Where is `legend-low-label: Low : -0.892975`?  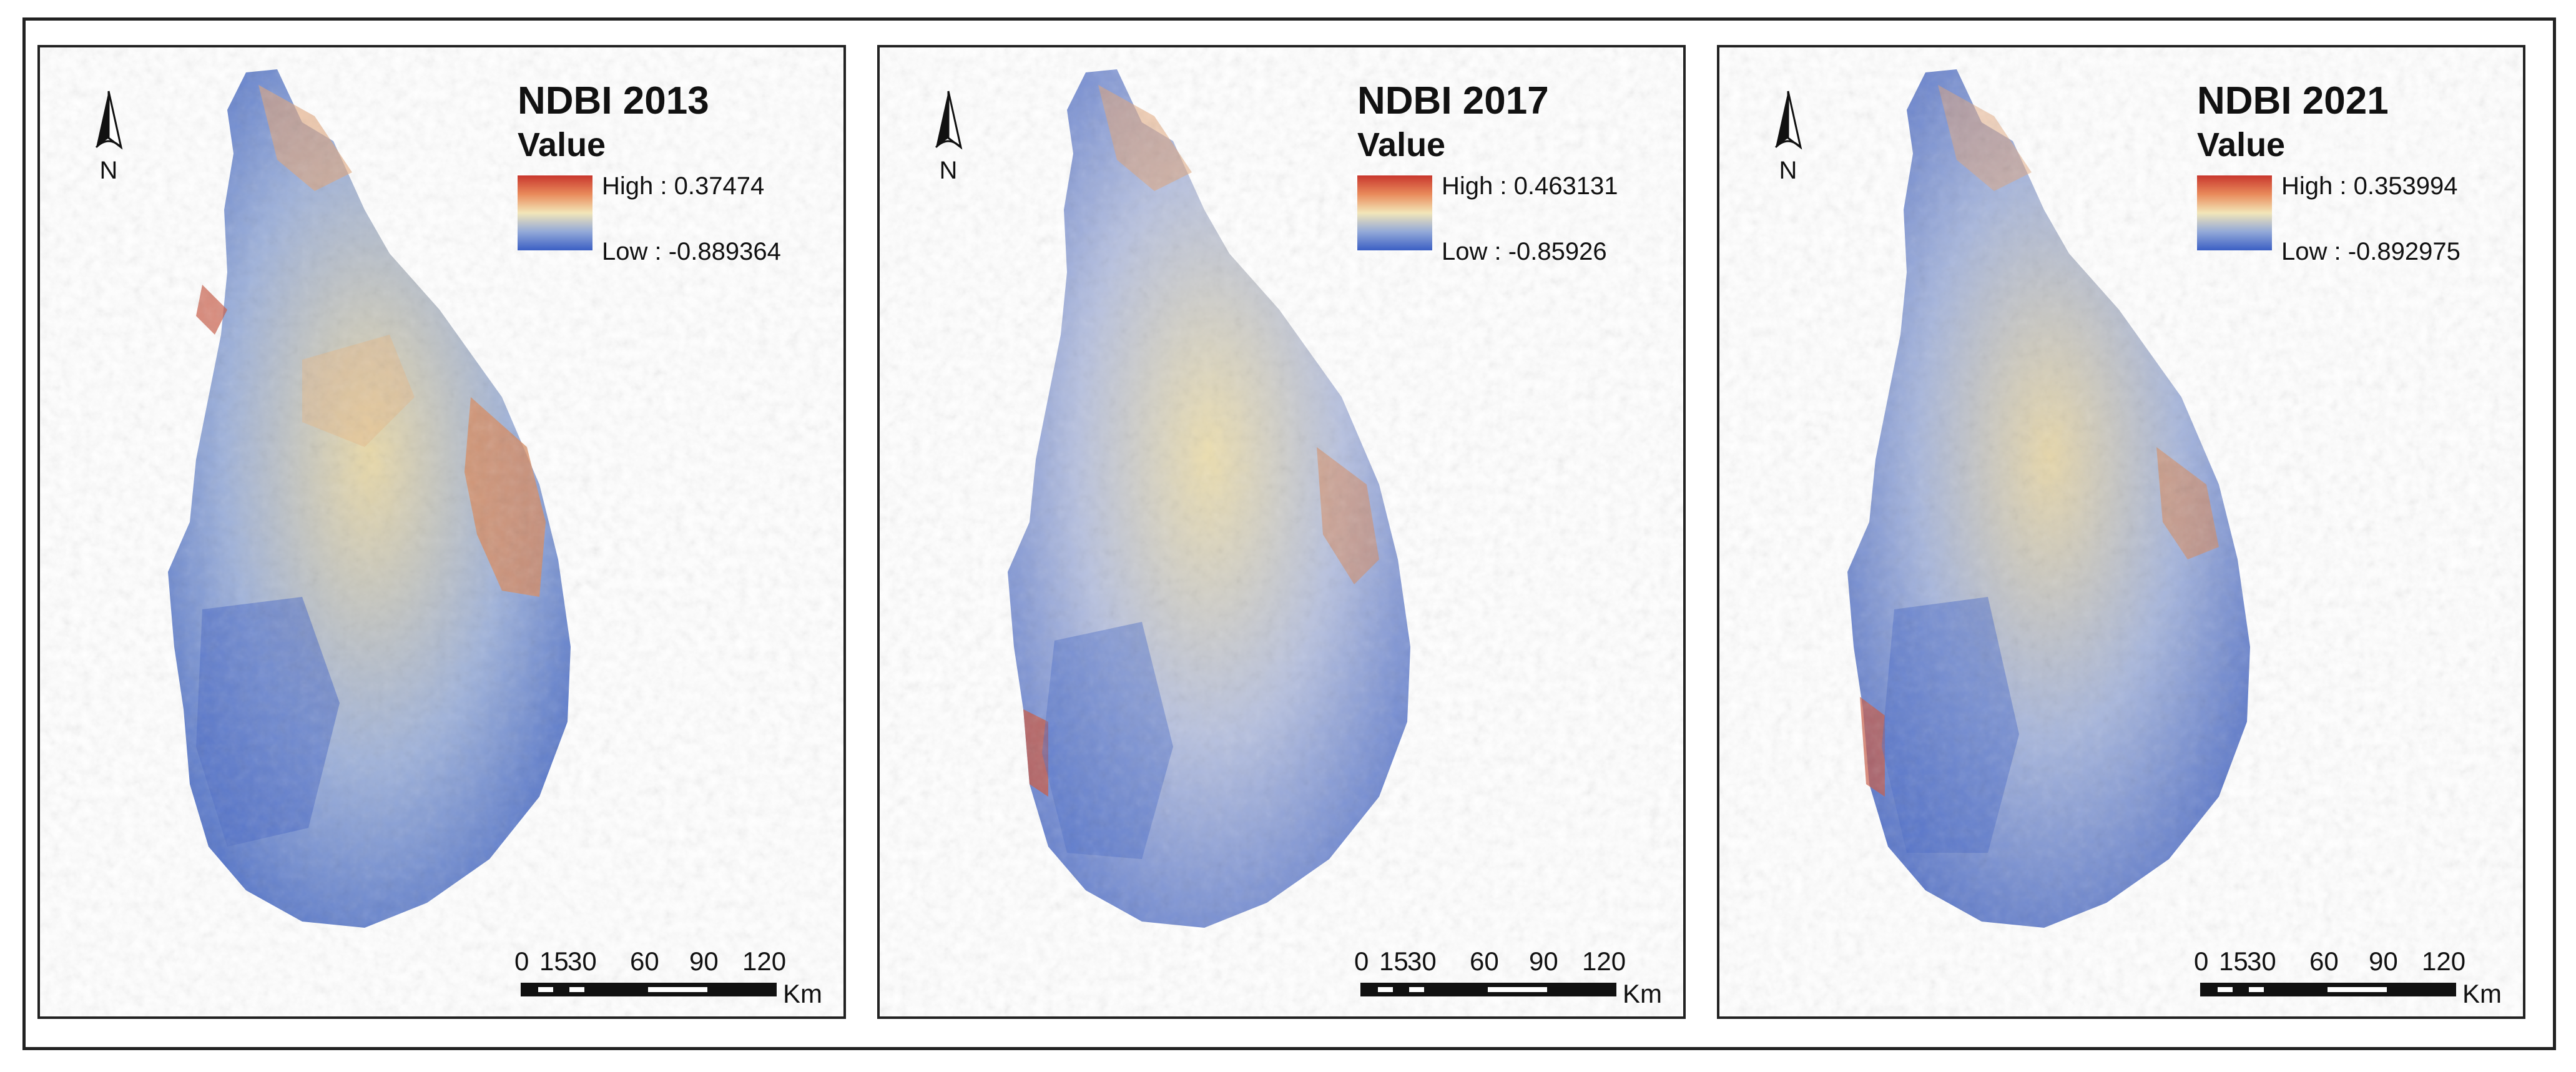
legend-low-label: Low : -0.892975 is located at coordinates (2370, 252).